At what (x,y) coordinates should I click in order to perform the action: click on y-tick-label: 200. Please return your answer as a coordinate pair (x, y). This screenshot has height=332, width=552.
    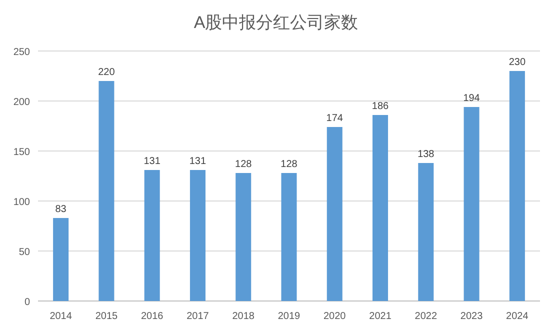
    Looking at the image, I should click on (21, 102).